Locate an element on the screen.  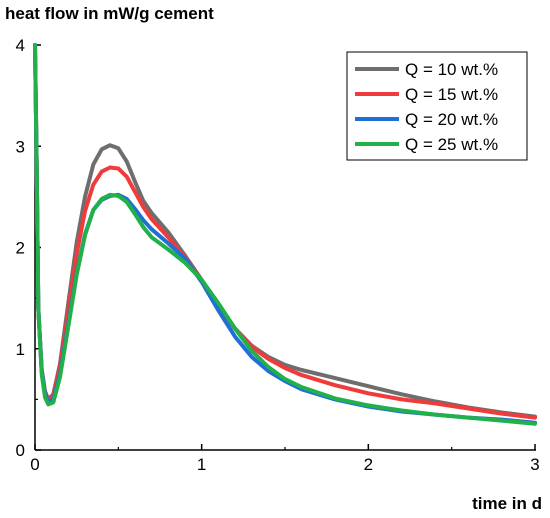
x-tick-label: 0 is located at coordinates (34, 464).